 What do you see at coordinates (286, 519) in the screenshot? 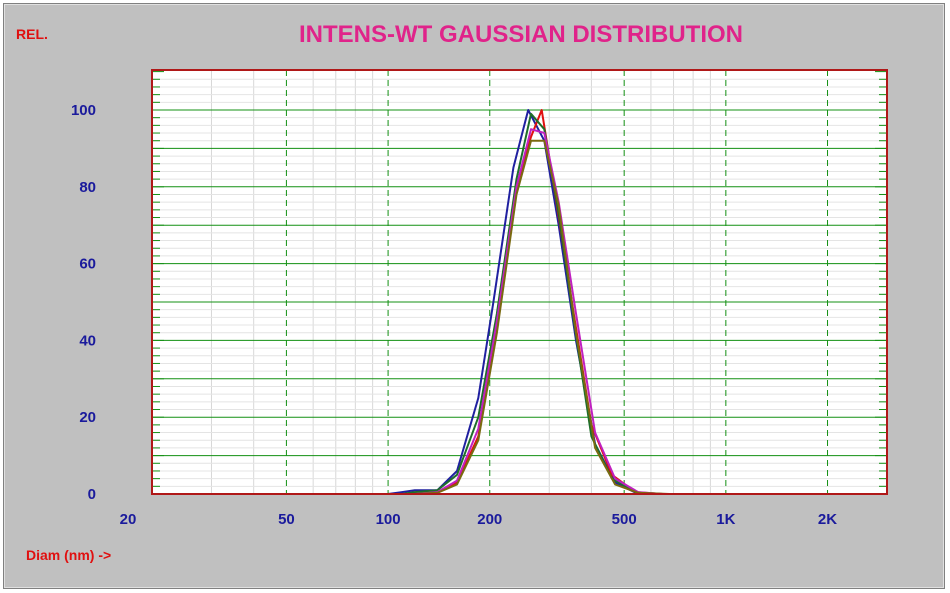
I see `x-tick-label: 50` at bounding box center [286, 519].